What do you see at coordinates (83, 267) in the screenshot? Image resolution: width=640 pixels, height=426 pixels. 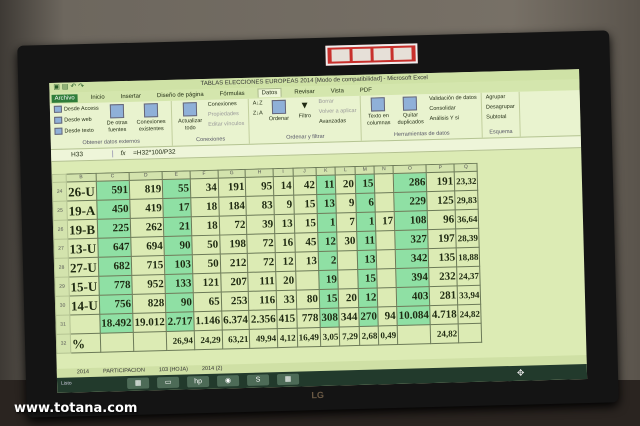 I see `cell-B28: 27-U` at bounding box center [83, 267].